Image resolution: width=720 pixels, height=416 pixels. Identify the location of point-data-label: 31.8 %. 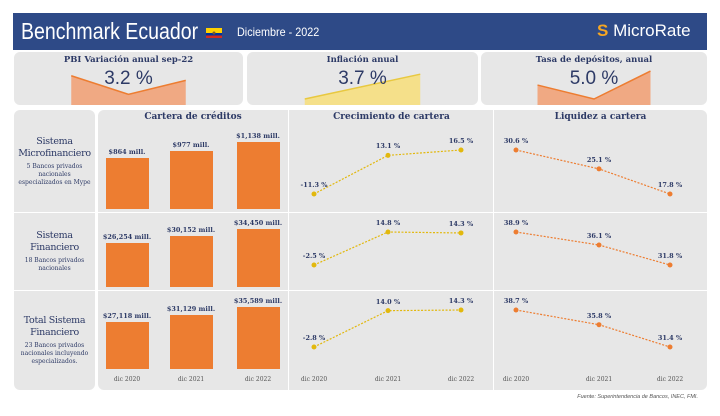
(670, 256).